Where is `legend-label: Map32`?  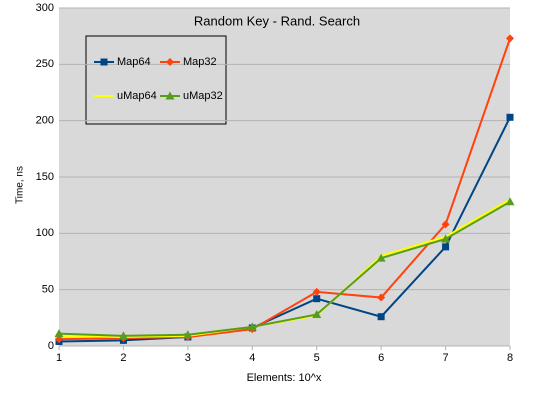 legend-label: Map32 is located at coordinates (200, 62).